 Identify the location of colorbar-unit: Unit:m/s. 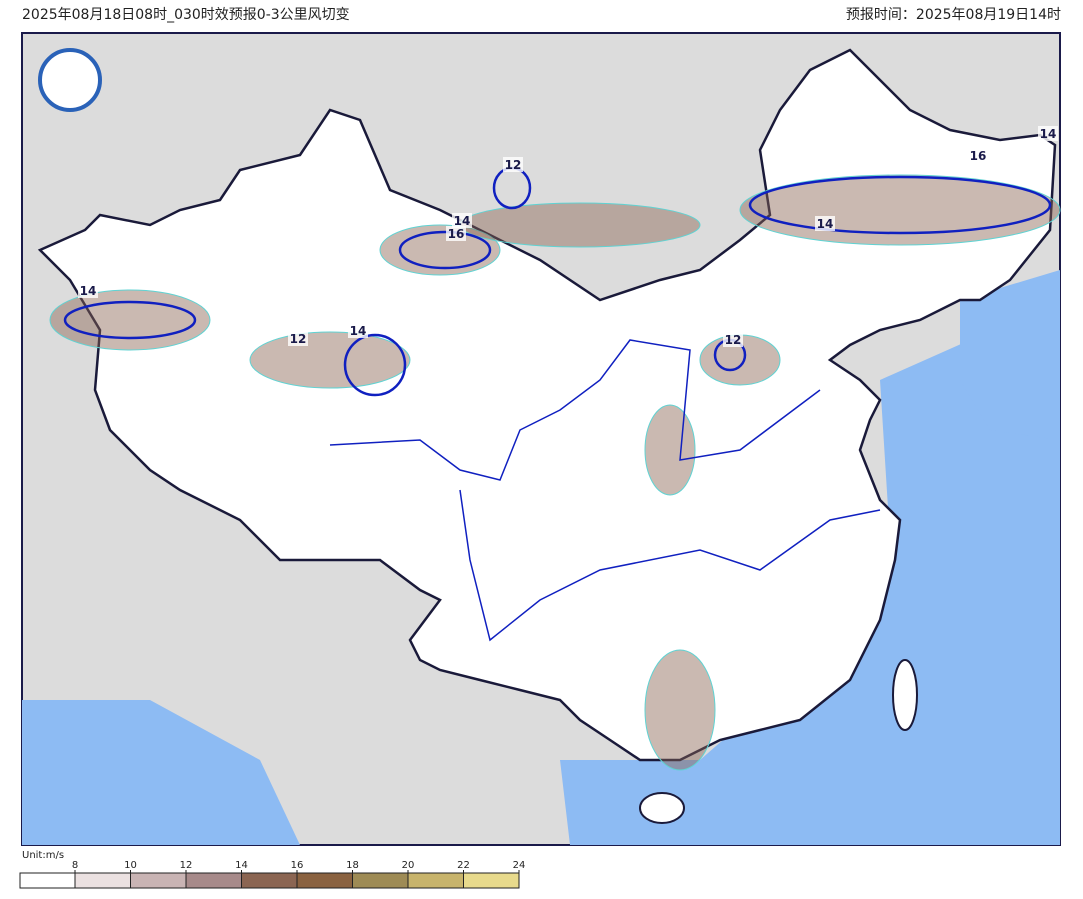
(43, 855).